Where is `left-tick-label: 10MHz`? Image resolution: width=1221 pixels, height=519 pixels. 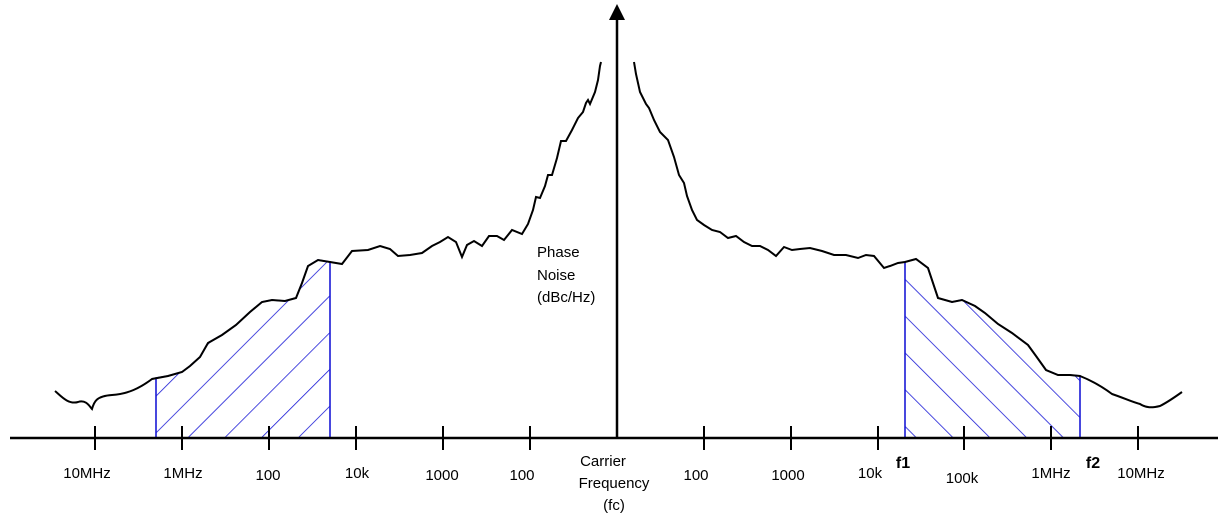
left-tick-label: 10MHz is located at coordinates (87, 473).